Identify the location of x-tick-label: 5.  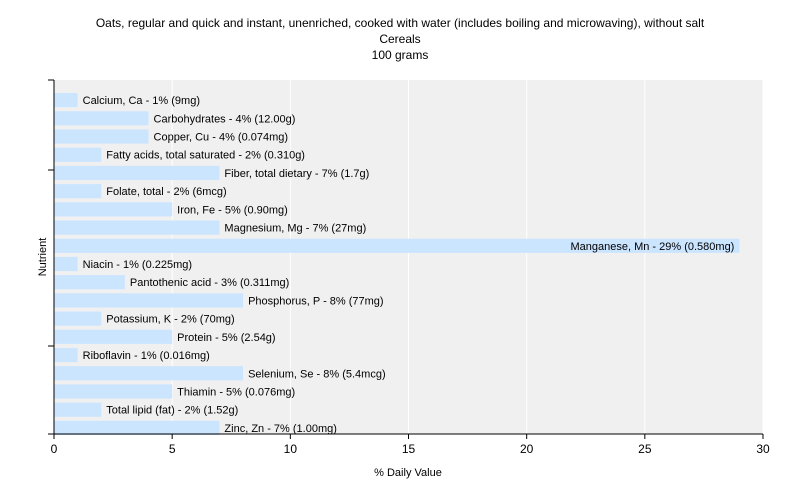
(172, 449).